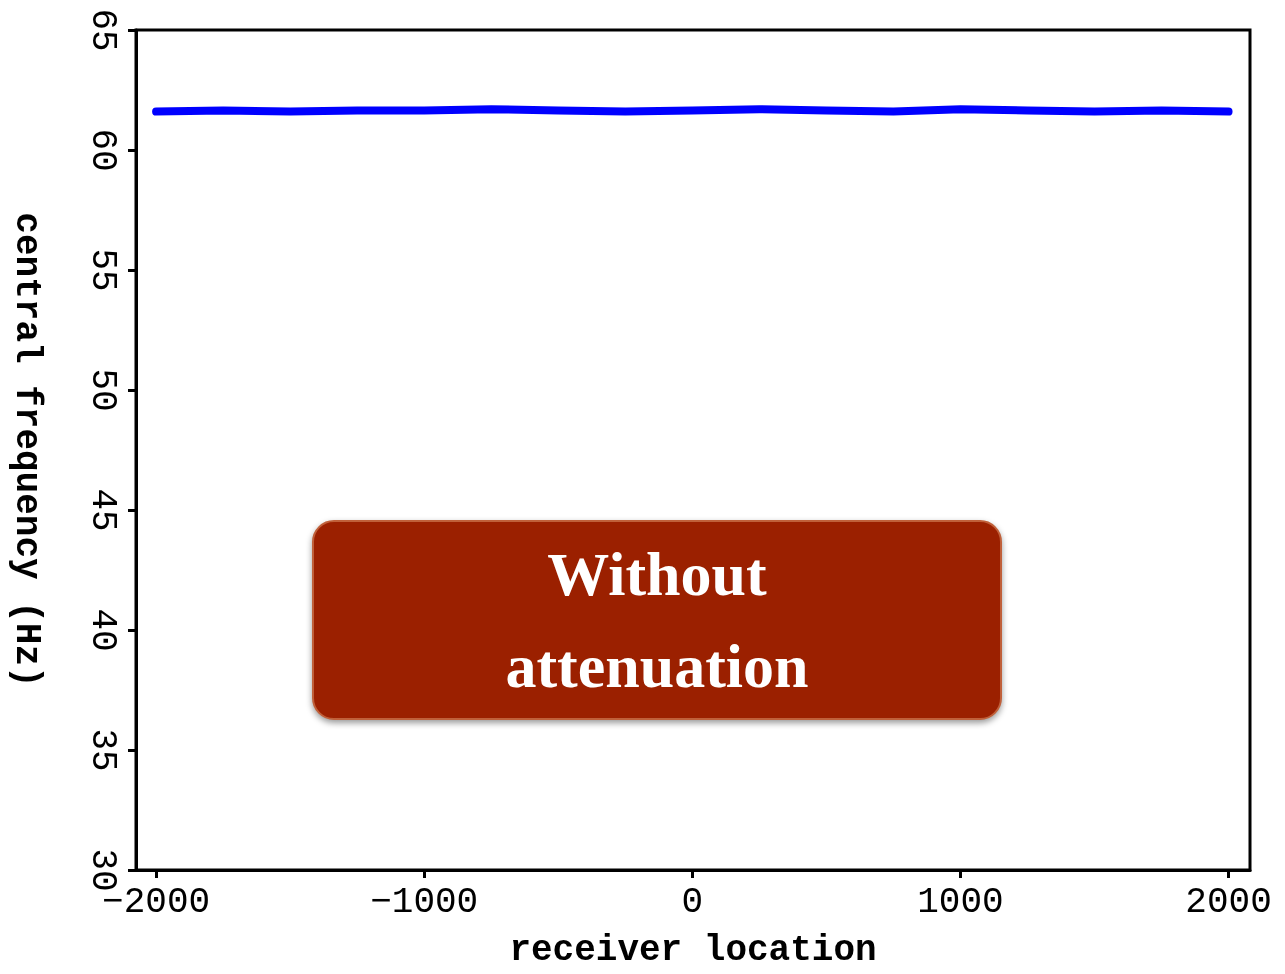  What do you see at coordinates (26, 450) in the screenshot?
I see `y-axis-title: central frequency (Hz)` at bounding box center [26, 450].